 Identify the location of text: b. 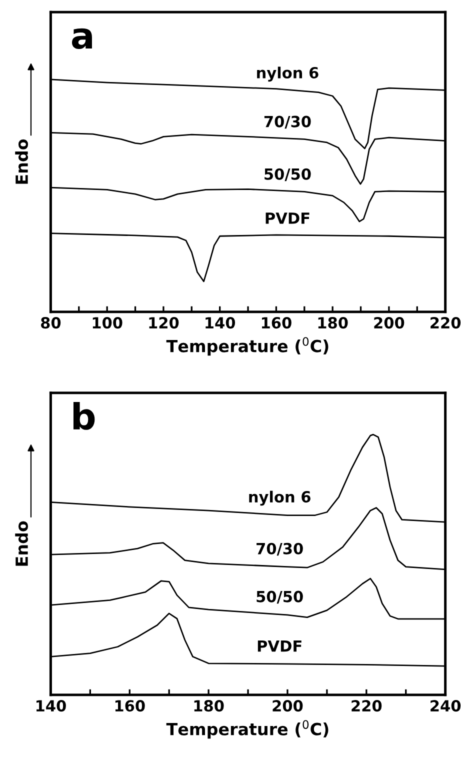
(84, 416).